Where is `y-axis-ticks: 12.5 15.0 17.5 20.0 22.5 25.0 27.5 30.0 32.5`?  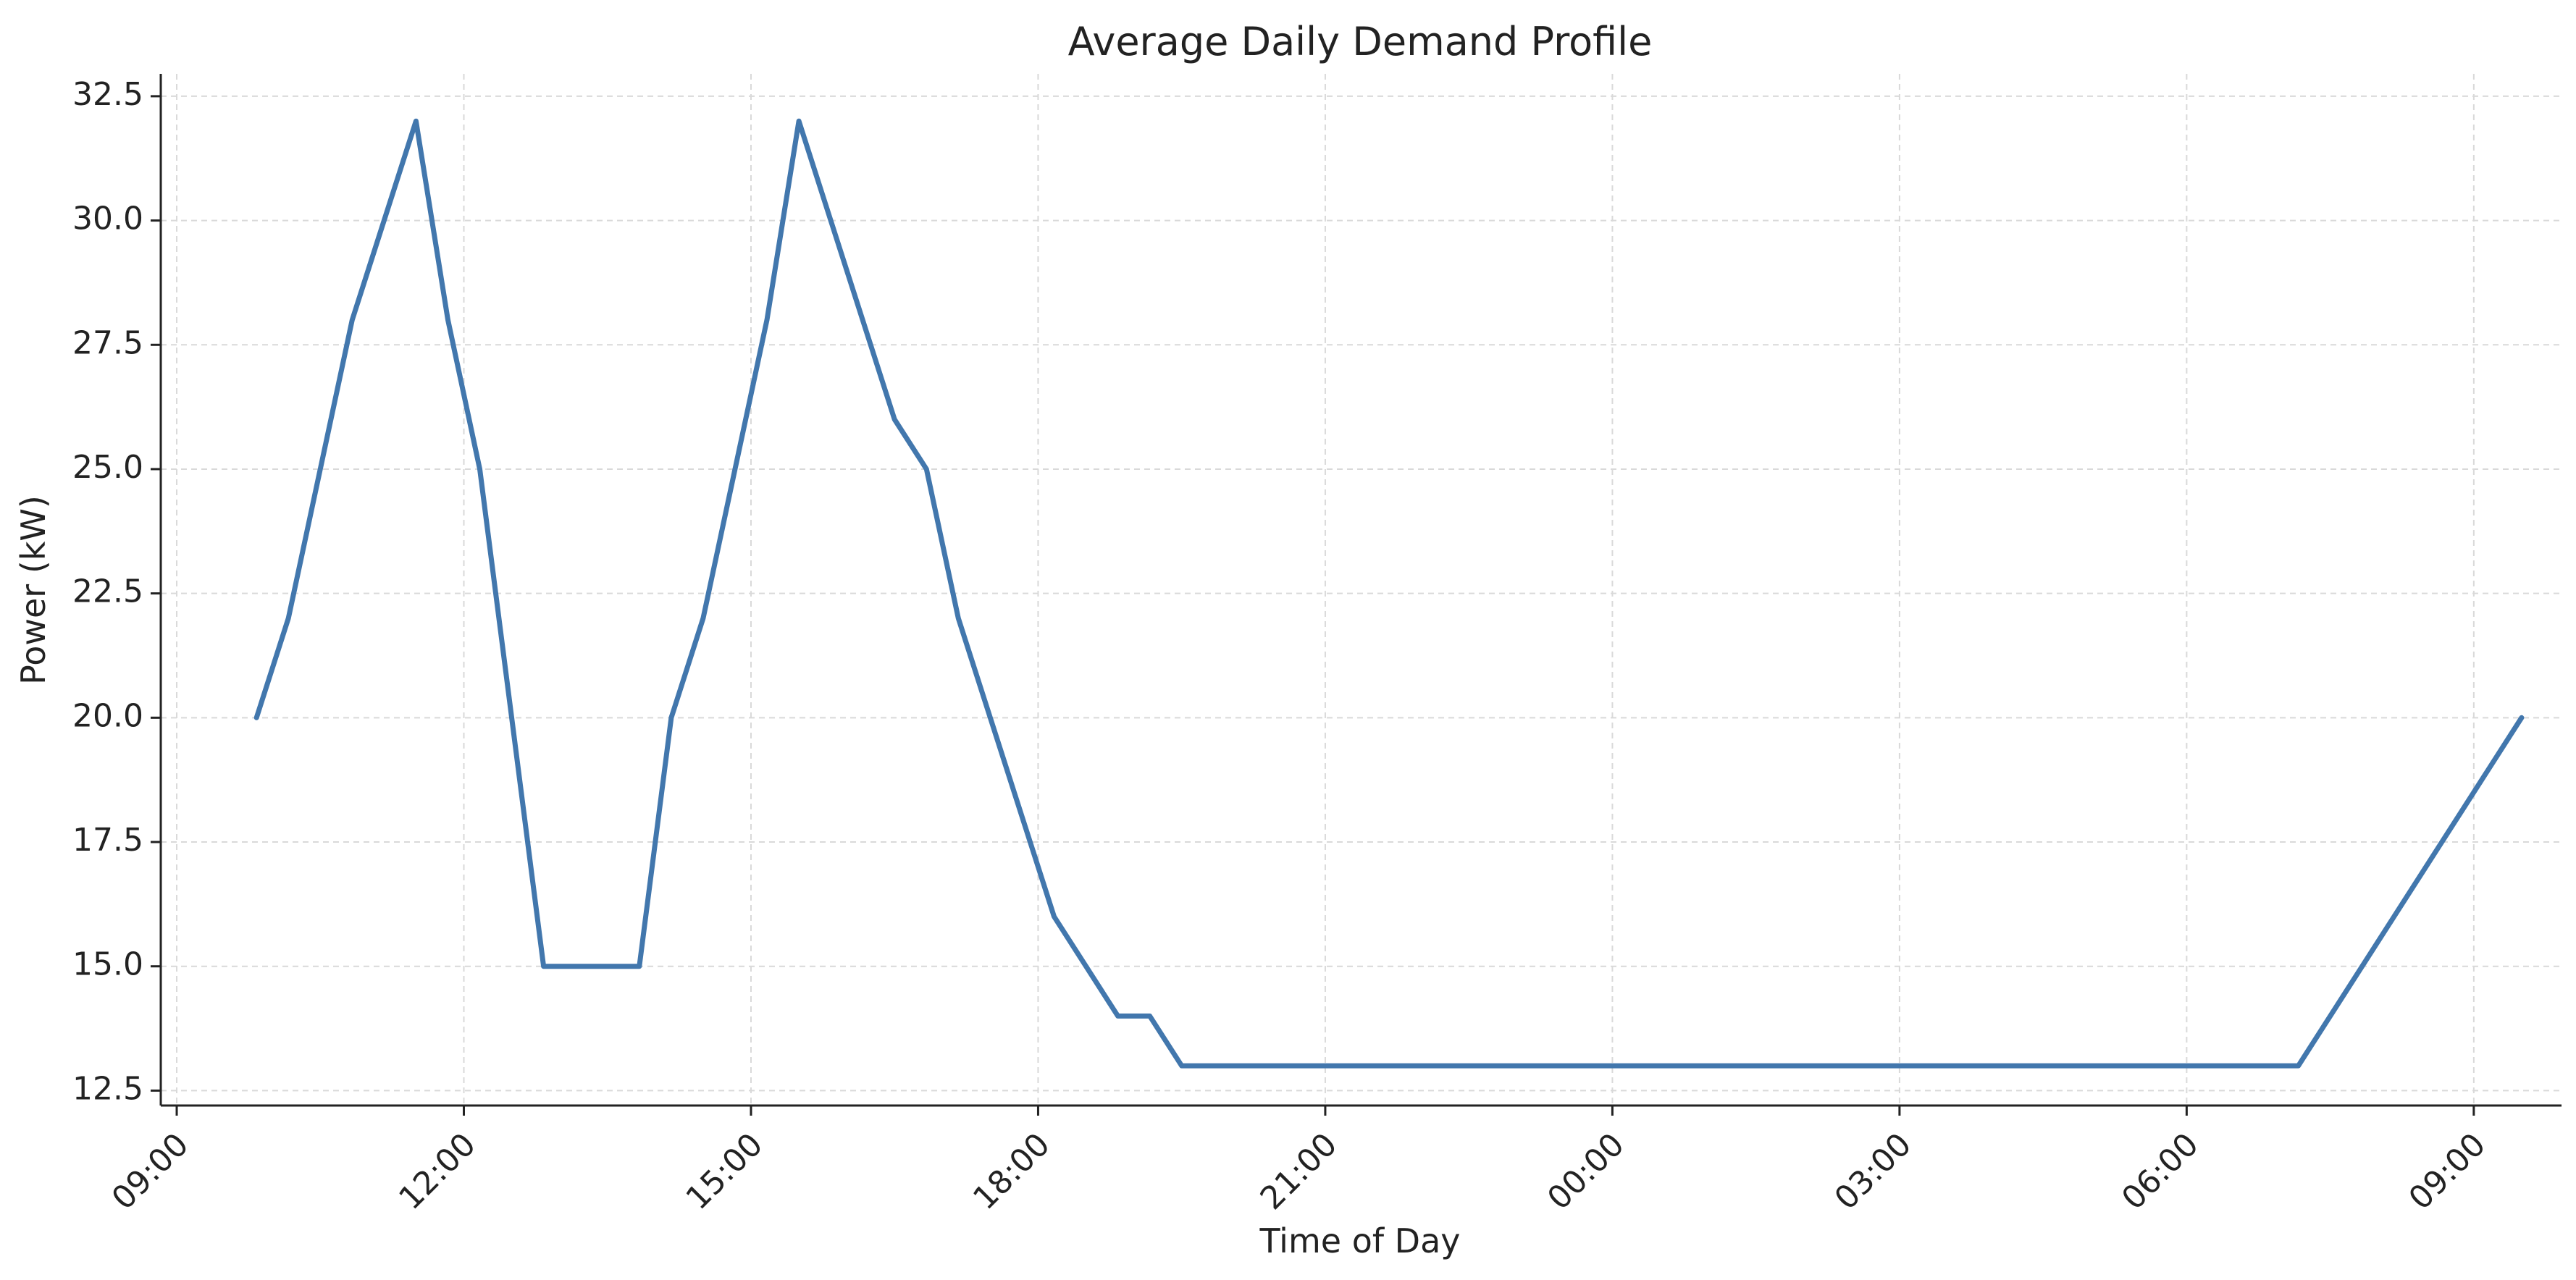 y-axis-ticks: 12.5 15.0 17.5 20.0 22.5 25.0 27.5 30.0 32.5 is located at coordinates (116, 591).